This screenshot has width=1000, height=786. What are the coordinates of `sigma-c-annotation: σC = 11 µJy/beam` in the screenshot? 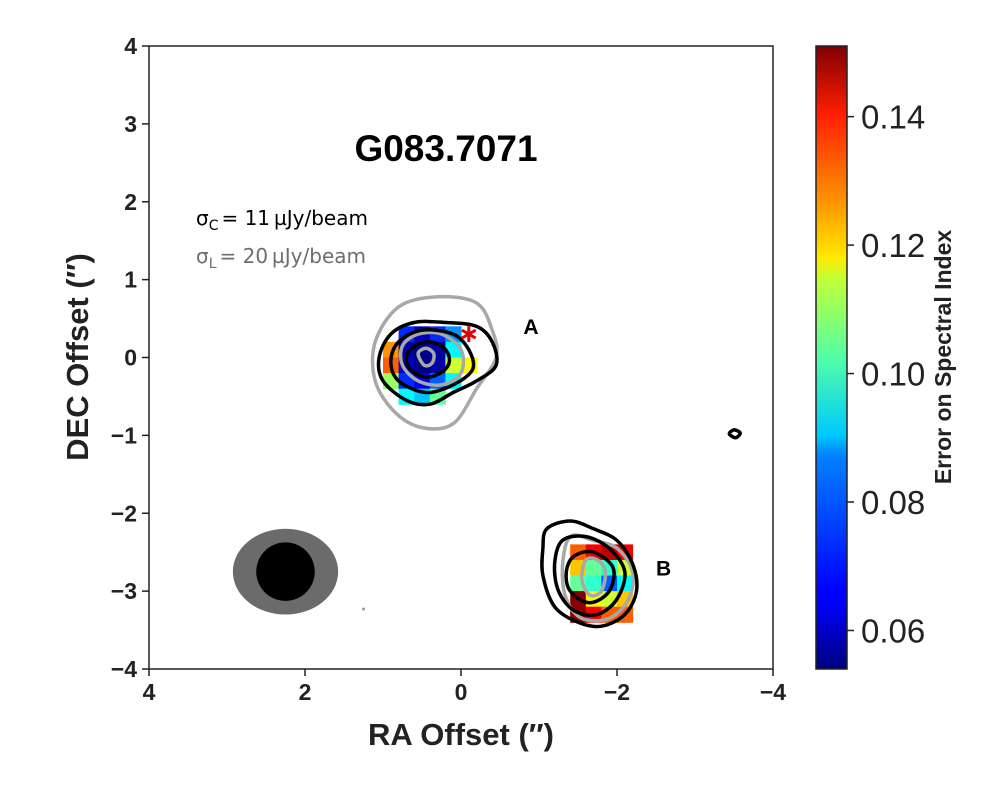 It's located at (282, 220).